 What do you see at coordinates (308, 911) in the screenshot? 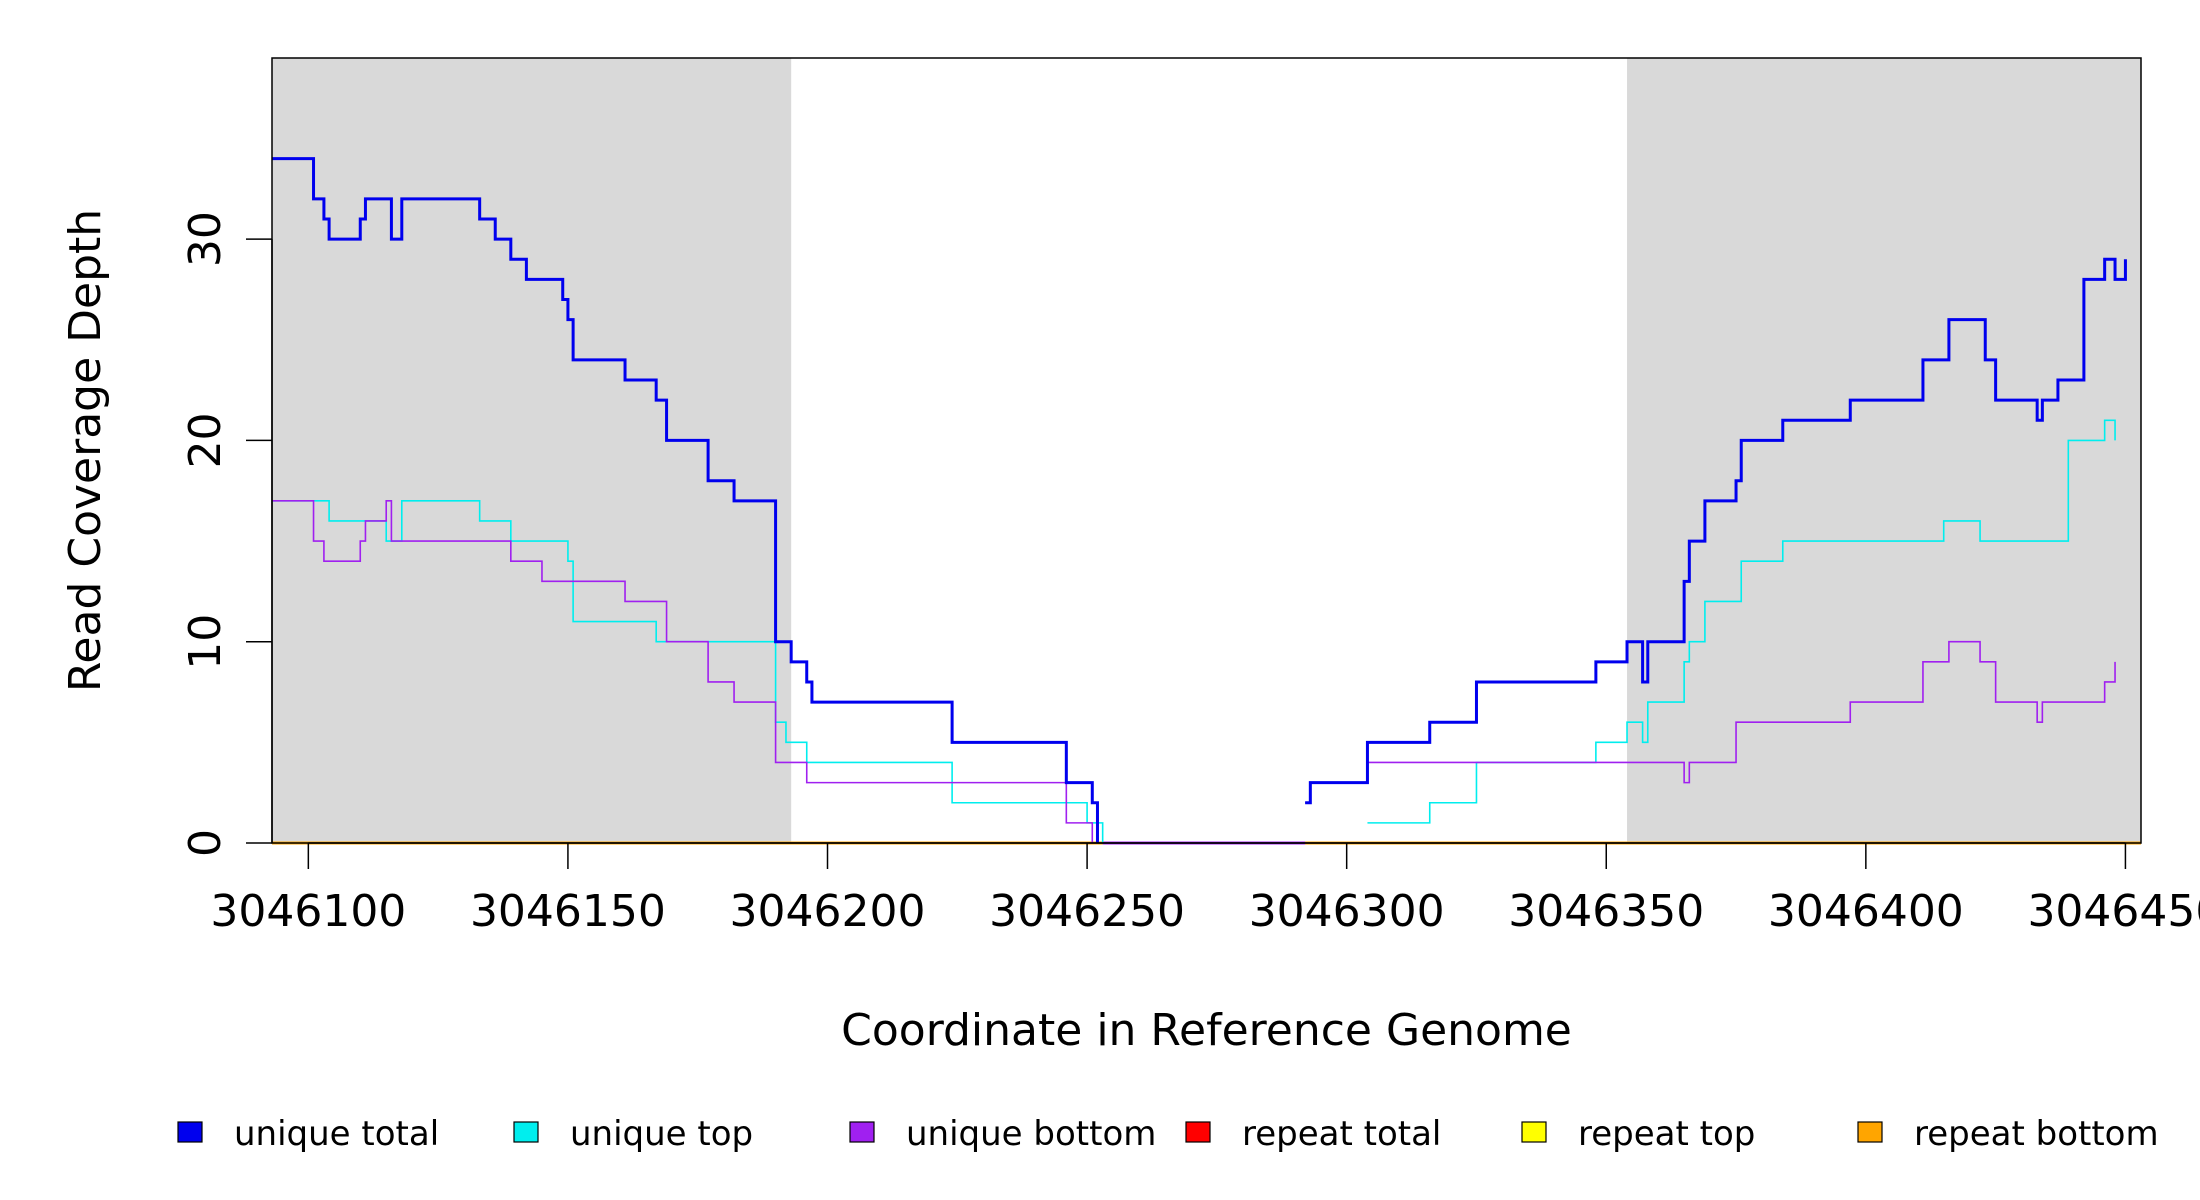
I see `x-tick-label: 3046100` at bounding box center [308, 911].